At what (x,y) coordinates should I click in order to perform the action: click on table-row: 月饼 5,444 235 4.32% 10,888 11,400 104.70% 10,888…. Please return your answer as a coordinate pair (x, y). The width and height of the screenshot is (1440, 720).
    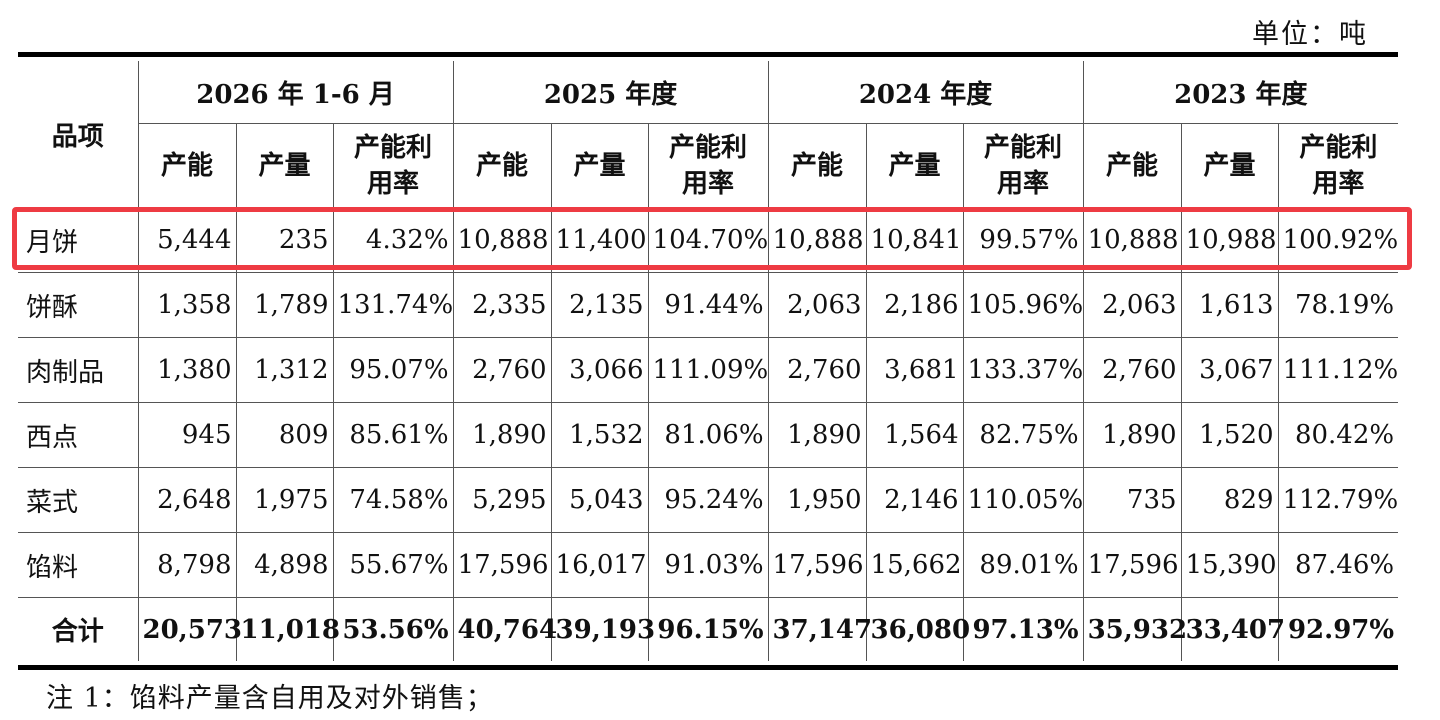
    Looking at the image, I should click on (708, 240).